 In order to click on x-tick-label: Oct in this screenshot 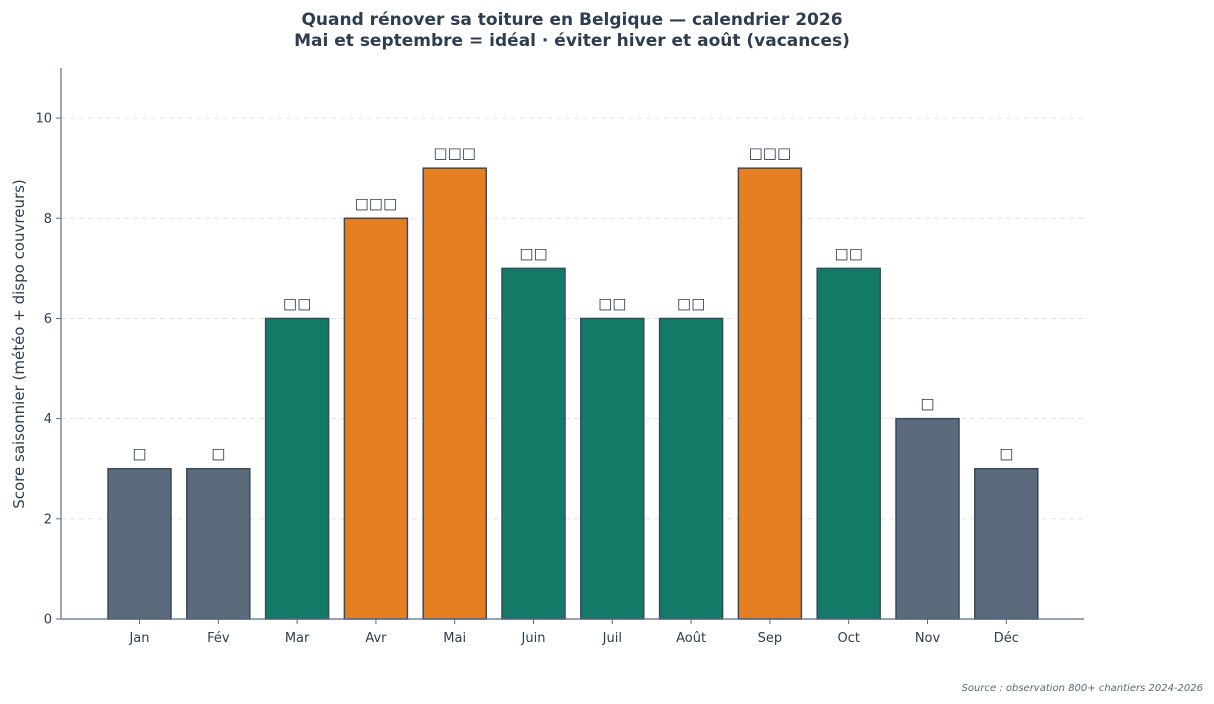, I will do `click(848, 638)`.